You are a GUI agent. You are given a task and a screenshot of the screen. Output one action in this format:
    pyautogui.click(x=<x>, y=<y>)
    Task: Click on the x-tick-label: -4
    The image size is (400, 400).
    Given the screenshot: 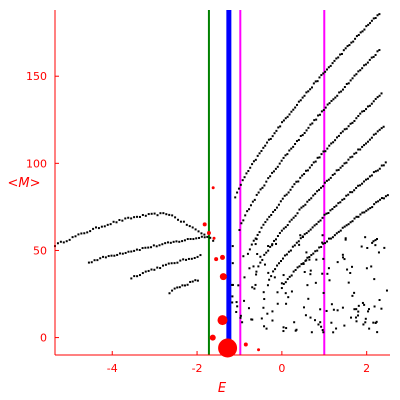 What is the action you would take?
    pyautogui.click(x=112, y=368)
    